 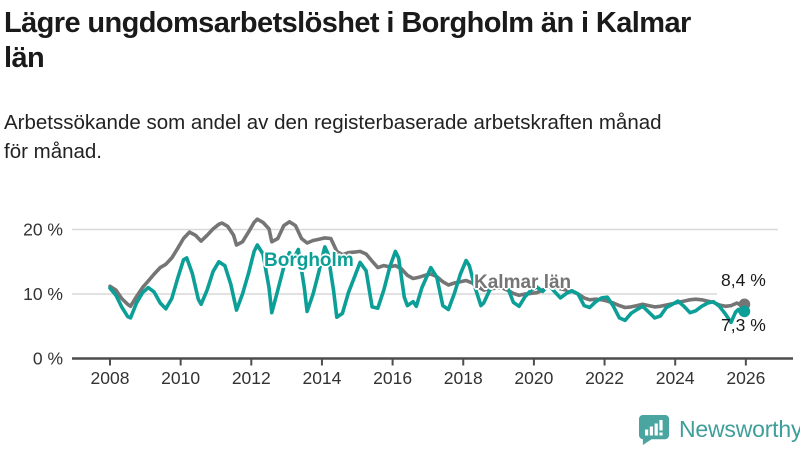 What do you see at coordinates (427, 284) in the screenshot?
I see `series-line-borgholm` at bounding box center [427, 284].